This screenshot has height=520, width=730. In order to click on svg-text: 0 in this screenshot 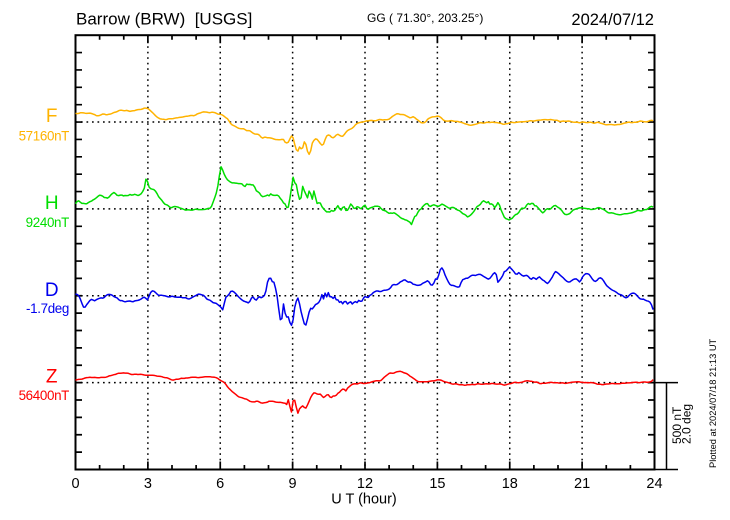, I will do `click(75, 484)`.